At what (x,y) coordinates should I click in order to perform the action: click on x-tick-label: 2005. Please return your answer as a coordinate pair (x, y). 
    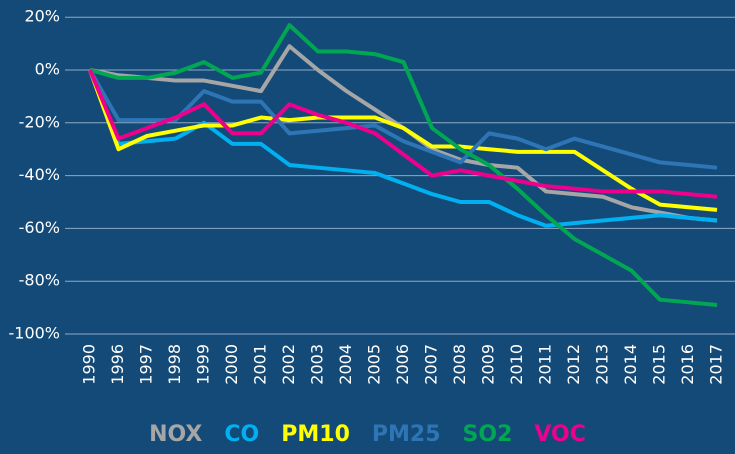
    Looking at the image, I should click on (374, 364).